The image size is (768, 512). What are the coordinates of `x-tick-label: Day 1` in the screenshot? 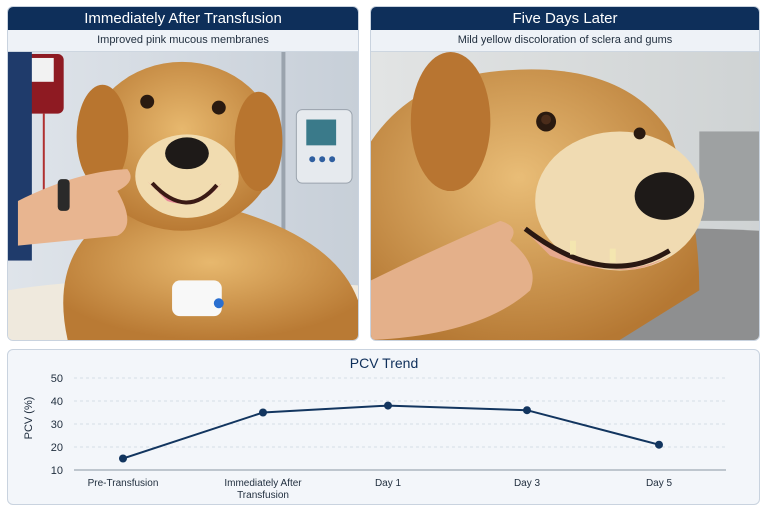 It's located at (388, 483).